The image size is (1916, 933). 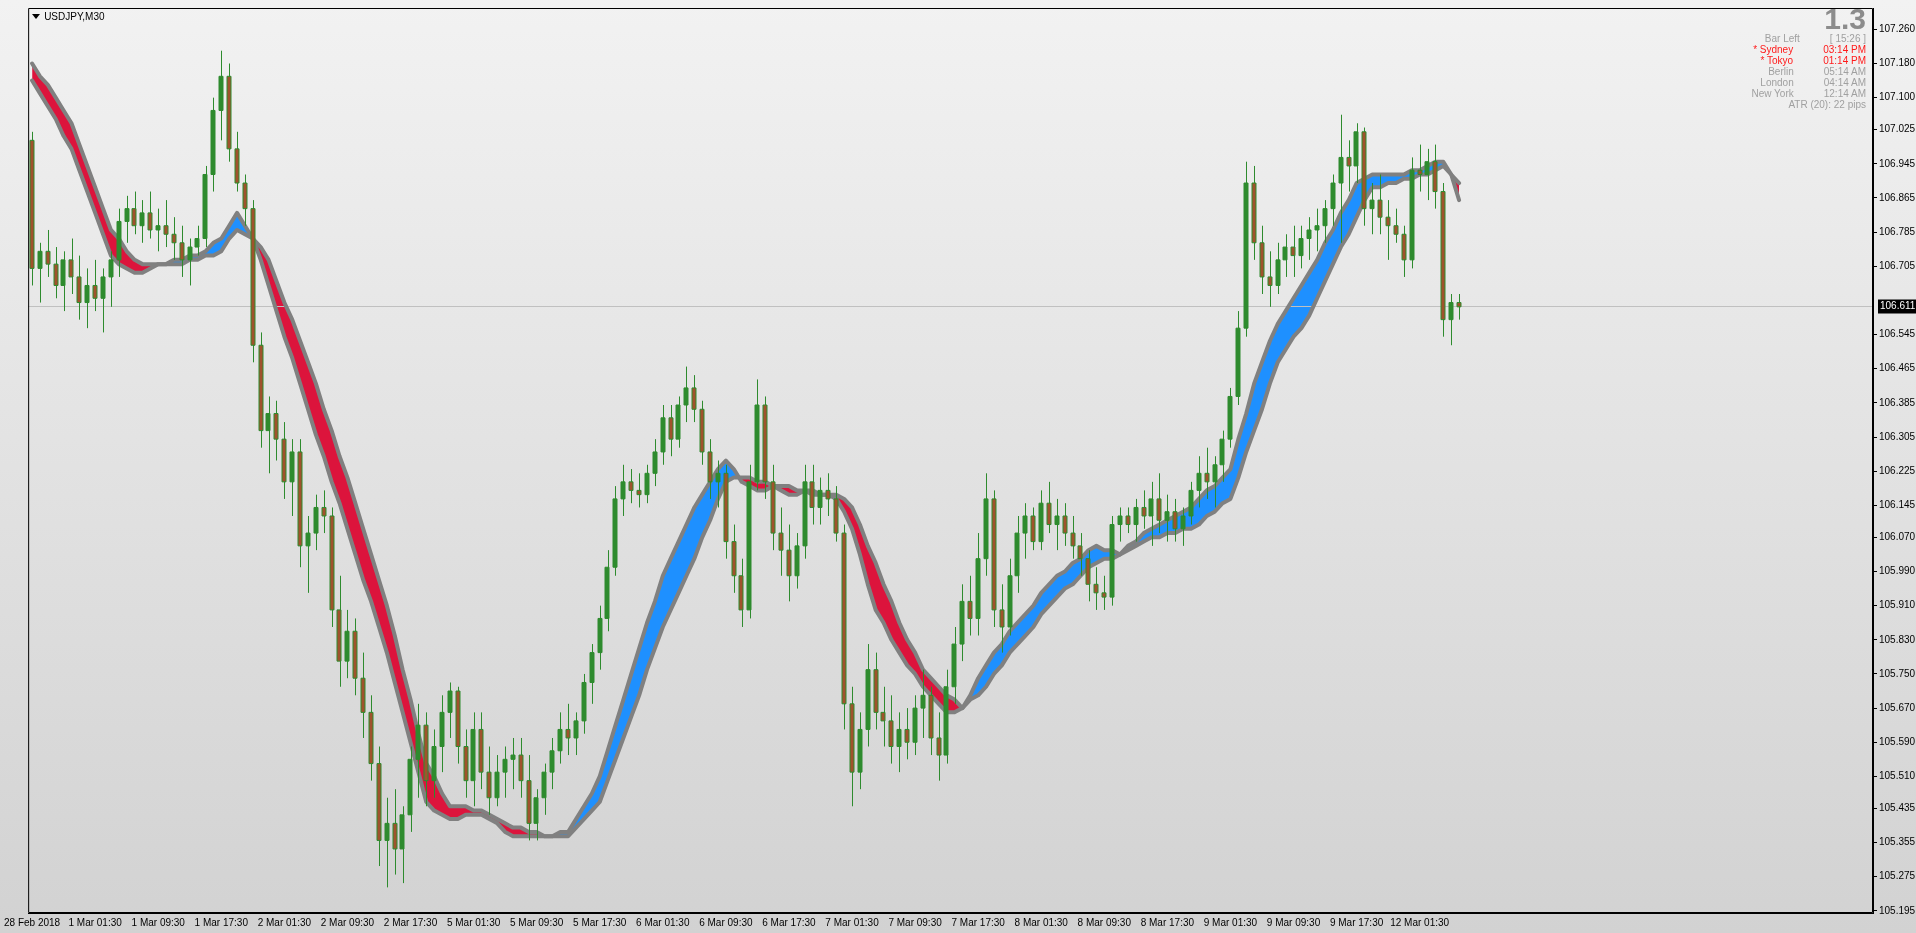 I want to click on x-tick-label: 7 Mar 09:30, so click(x=915, y=922).